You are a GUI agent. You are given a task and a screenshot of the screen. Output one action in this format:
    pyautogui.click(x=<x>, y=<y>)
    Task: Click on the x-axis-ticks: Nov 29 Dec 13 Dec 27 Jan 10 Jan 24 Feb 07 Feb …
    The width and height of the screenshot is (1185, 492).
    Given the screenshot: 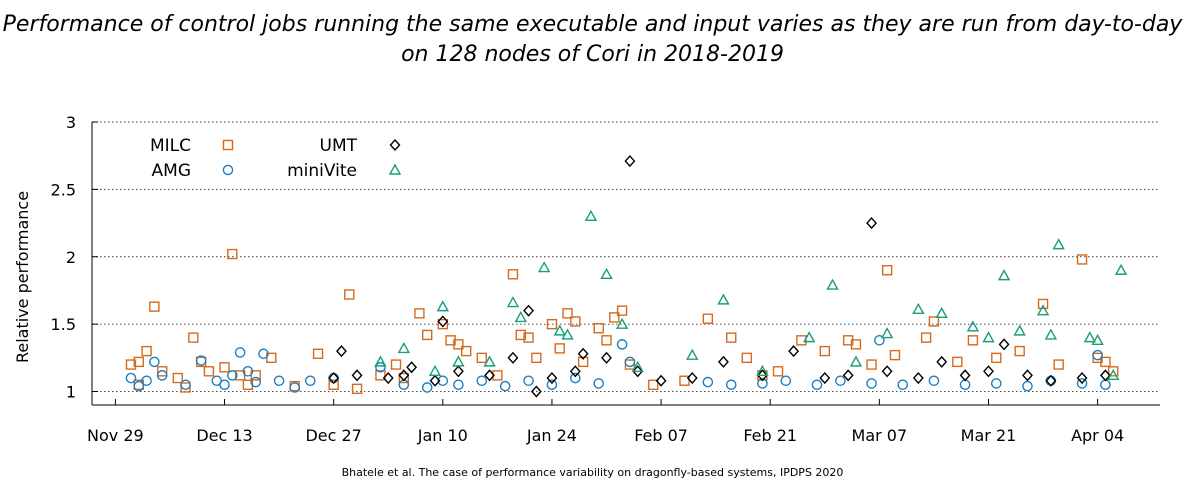 What is the action you would take?
    pyautogui.click(x=605, y=422)
    